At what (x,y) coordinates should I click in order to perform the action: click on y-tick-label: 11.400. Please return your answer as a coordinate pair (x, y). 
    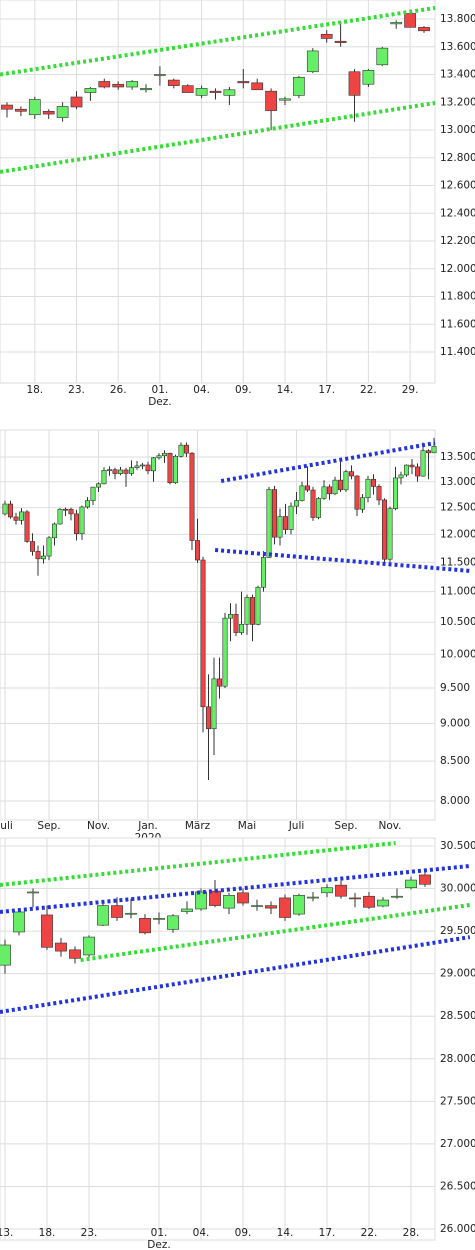
    Looking at the image, I should click on (457, 352).